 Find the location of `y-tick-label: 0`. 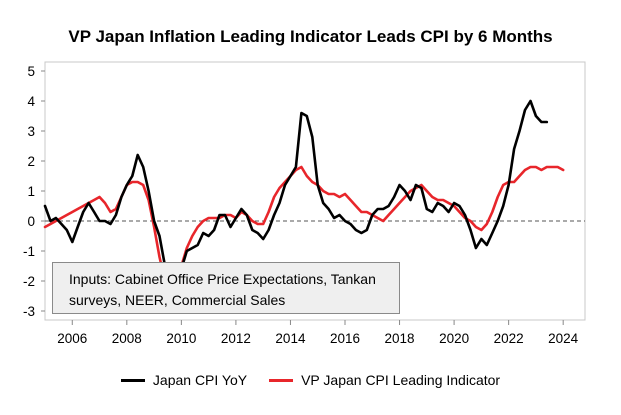

y-tick-label: 0 is located at coordinates (31, 221).